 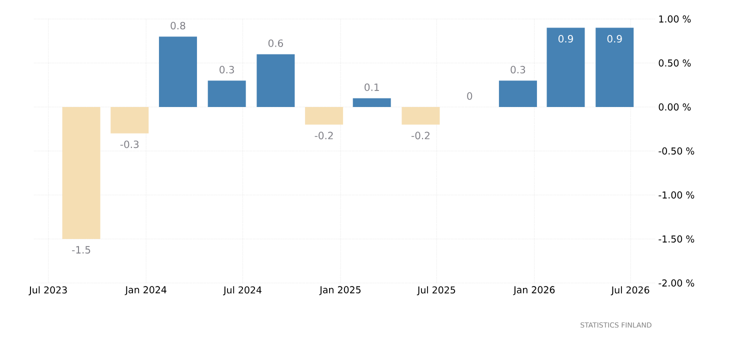 I want to click on y-tick-label: -1.00 %, so click(x=676, y=195).